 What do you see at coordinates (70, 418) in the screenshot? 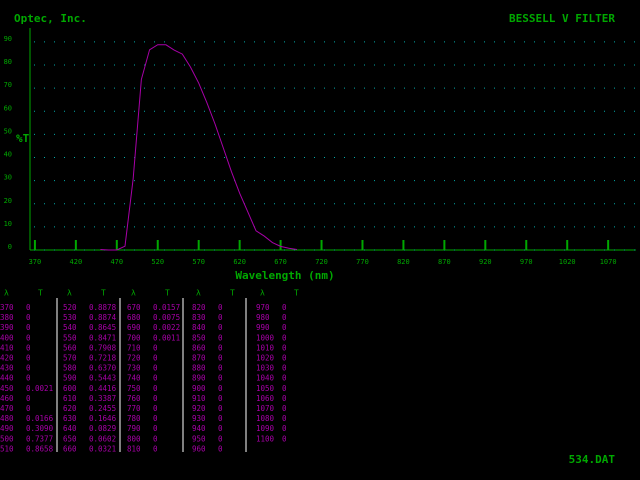
I see `wavelength: 630` at bounding box center [70, 418].